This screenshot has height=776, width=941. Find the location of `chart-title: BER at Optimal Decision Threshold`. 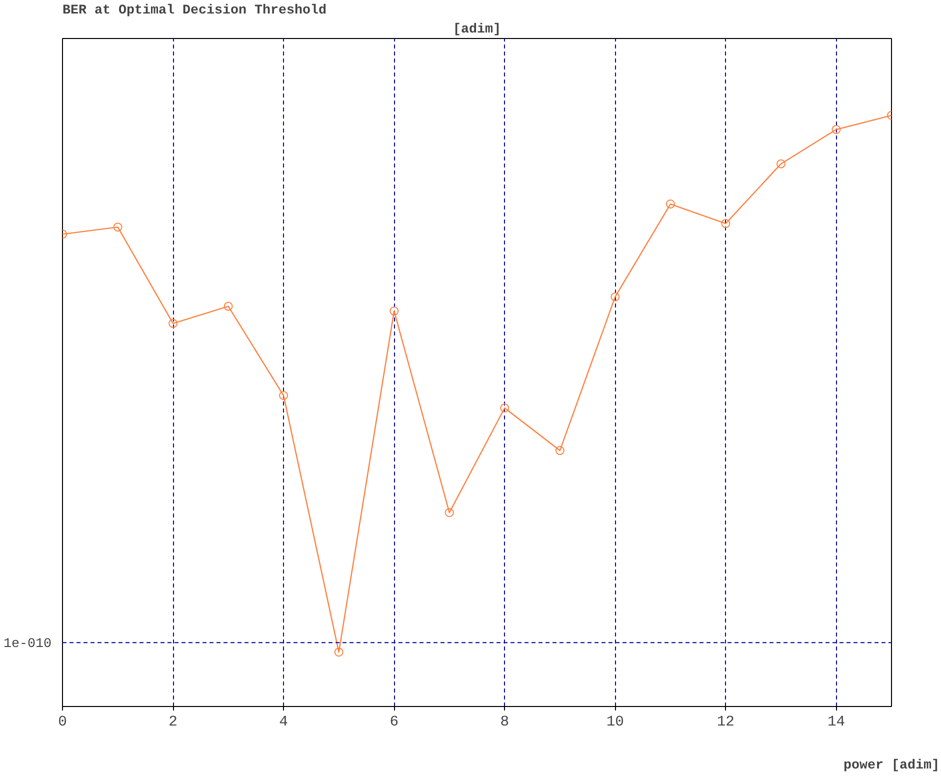

chart-title: BER at Optimal Decision Threshold is located at coordinates (194, 11).